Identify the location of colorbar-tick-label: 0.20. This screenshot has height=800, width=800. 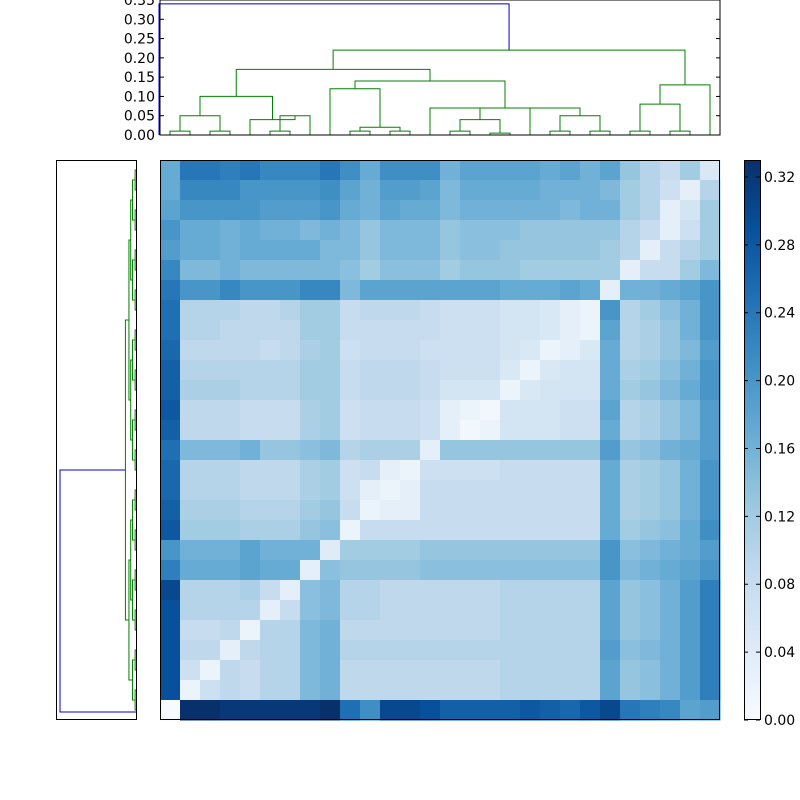
(779, 382).